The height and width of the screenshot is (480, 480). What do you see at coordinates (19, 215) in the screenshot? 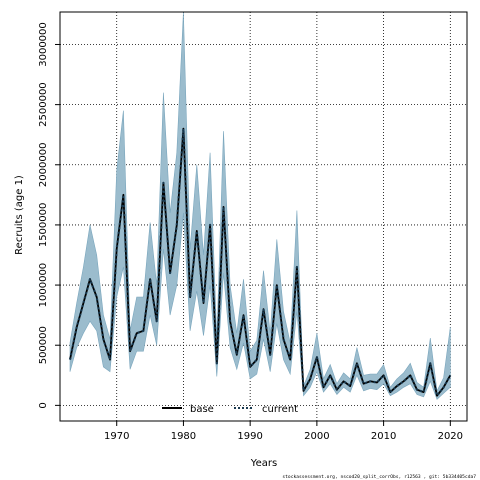
I see `y-axis-label: Recruits (age 1)` at bounding box center [19, 215].